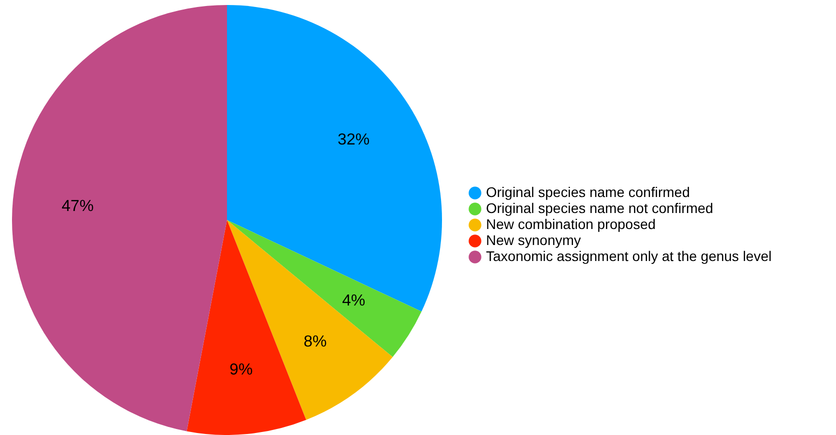 This screenshot has width=836, height=435. Describe the element at coordinates (78, 206) in the screenshot. I see `data-label: 47%` at that location.